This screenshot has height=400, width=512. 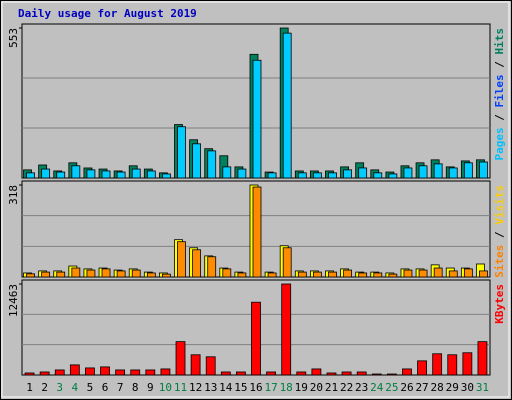 I want to click on legend: KBytes, so click(x=499, y=304).